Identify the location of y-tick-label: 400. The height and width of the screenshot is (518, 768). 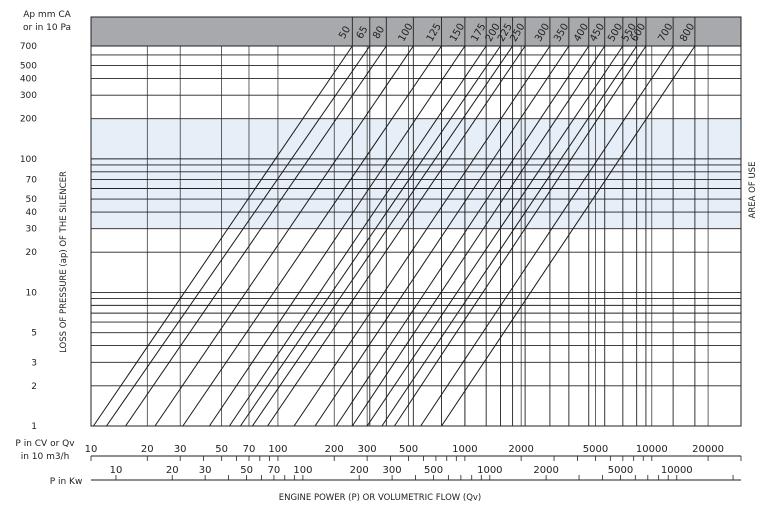
(28, 79).